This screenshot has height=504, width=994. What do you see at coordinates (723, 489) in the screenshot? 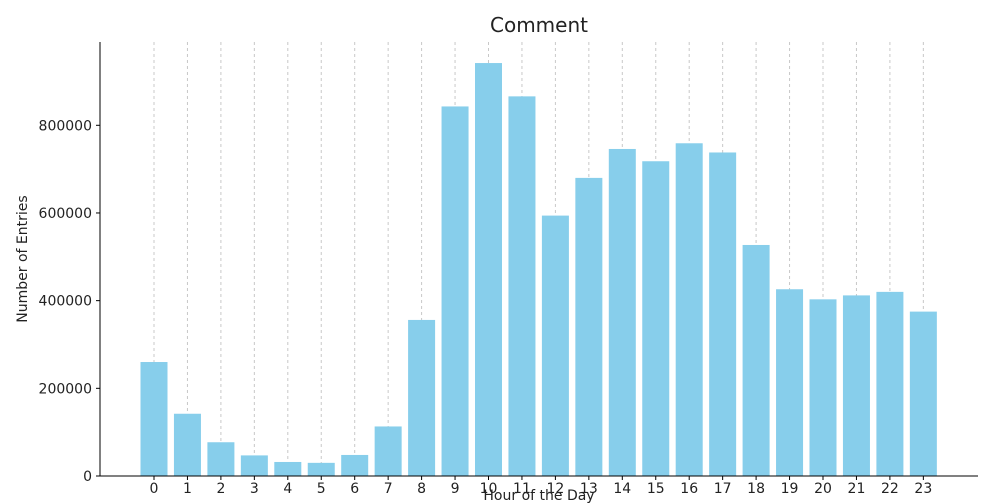
I see `x-tick-label-17: 17` at bounding box center [723, 489].